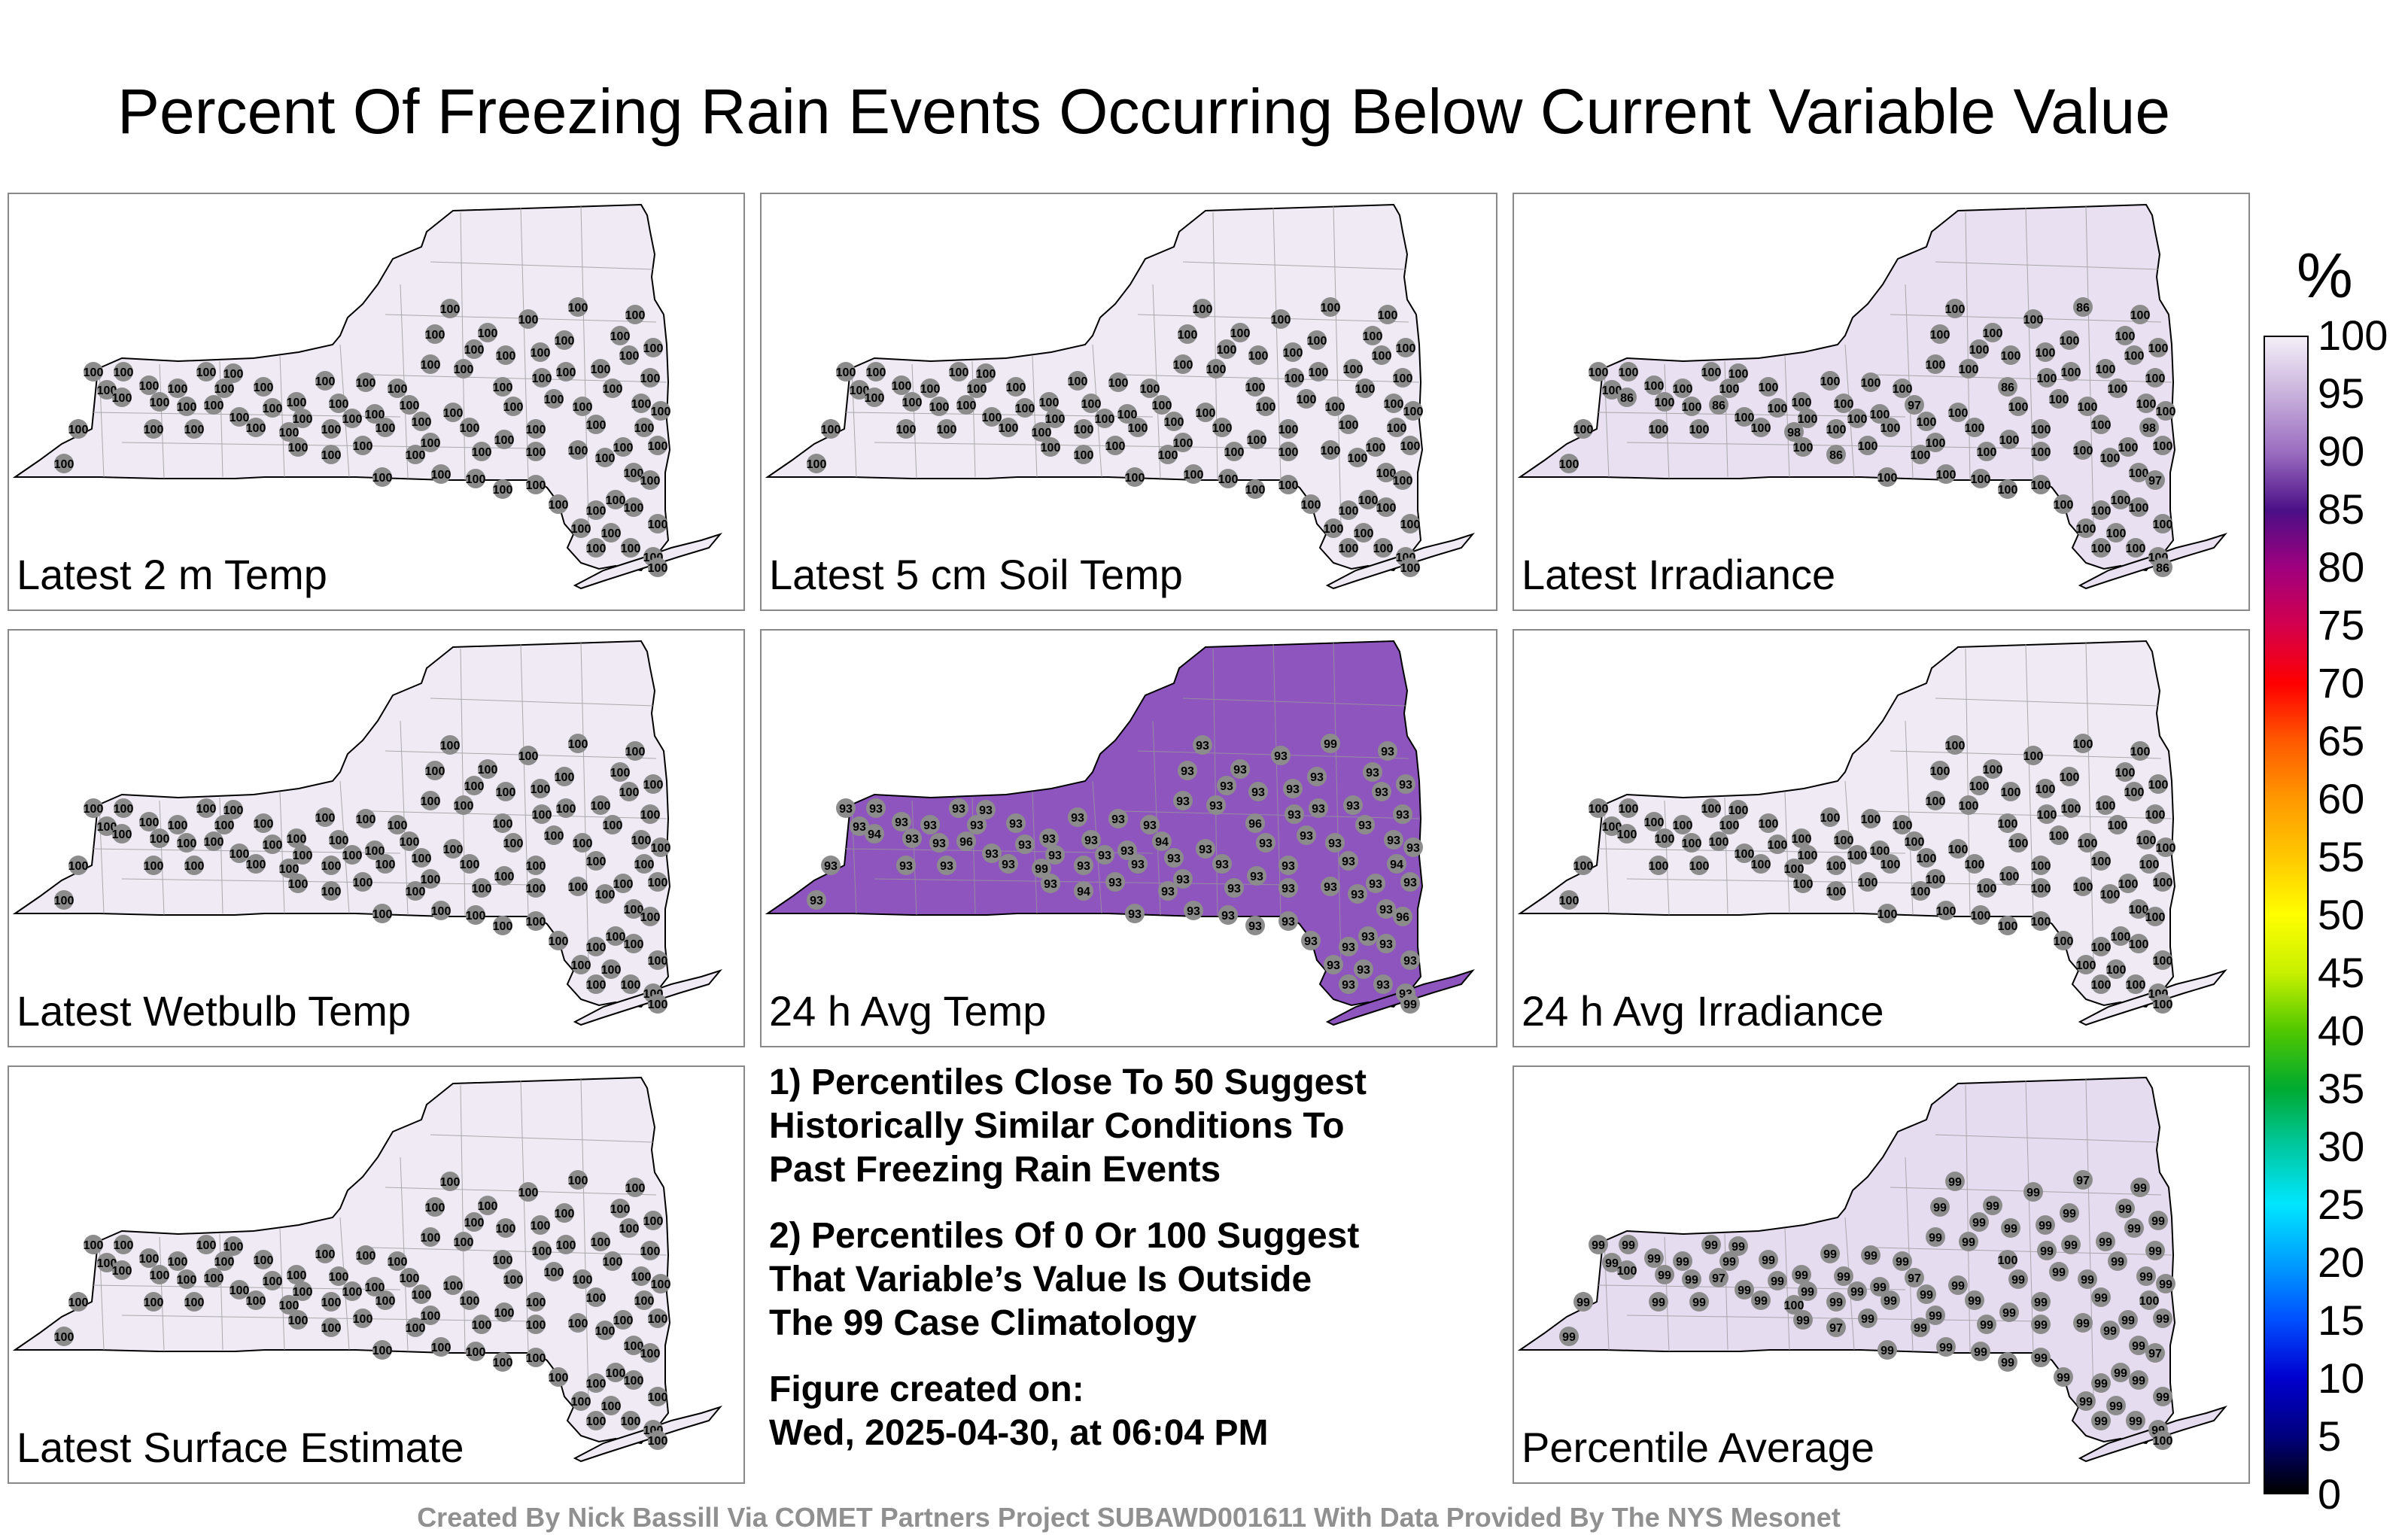  Describe the element at coordinates (1836, 454) in the screenshot. I see `station-marker: 86` at that location.